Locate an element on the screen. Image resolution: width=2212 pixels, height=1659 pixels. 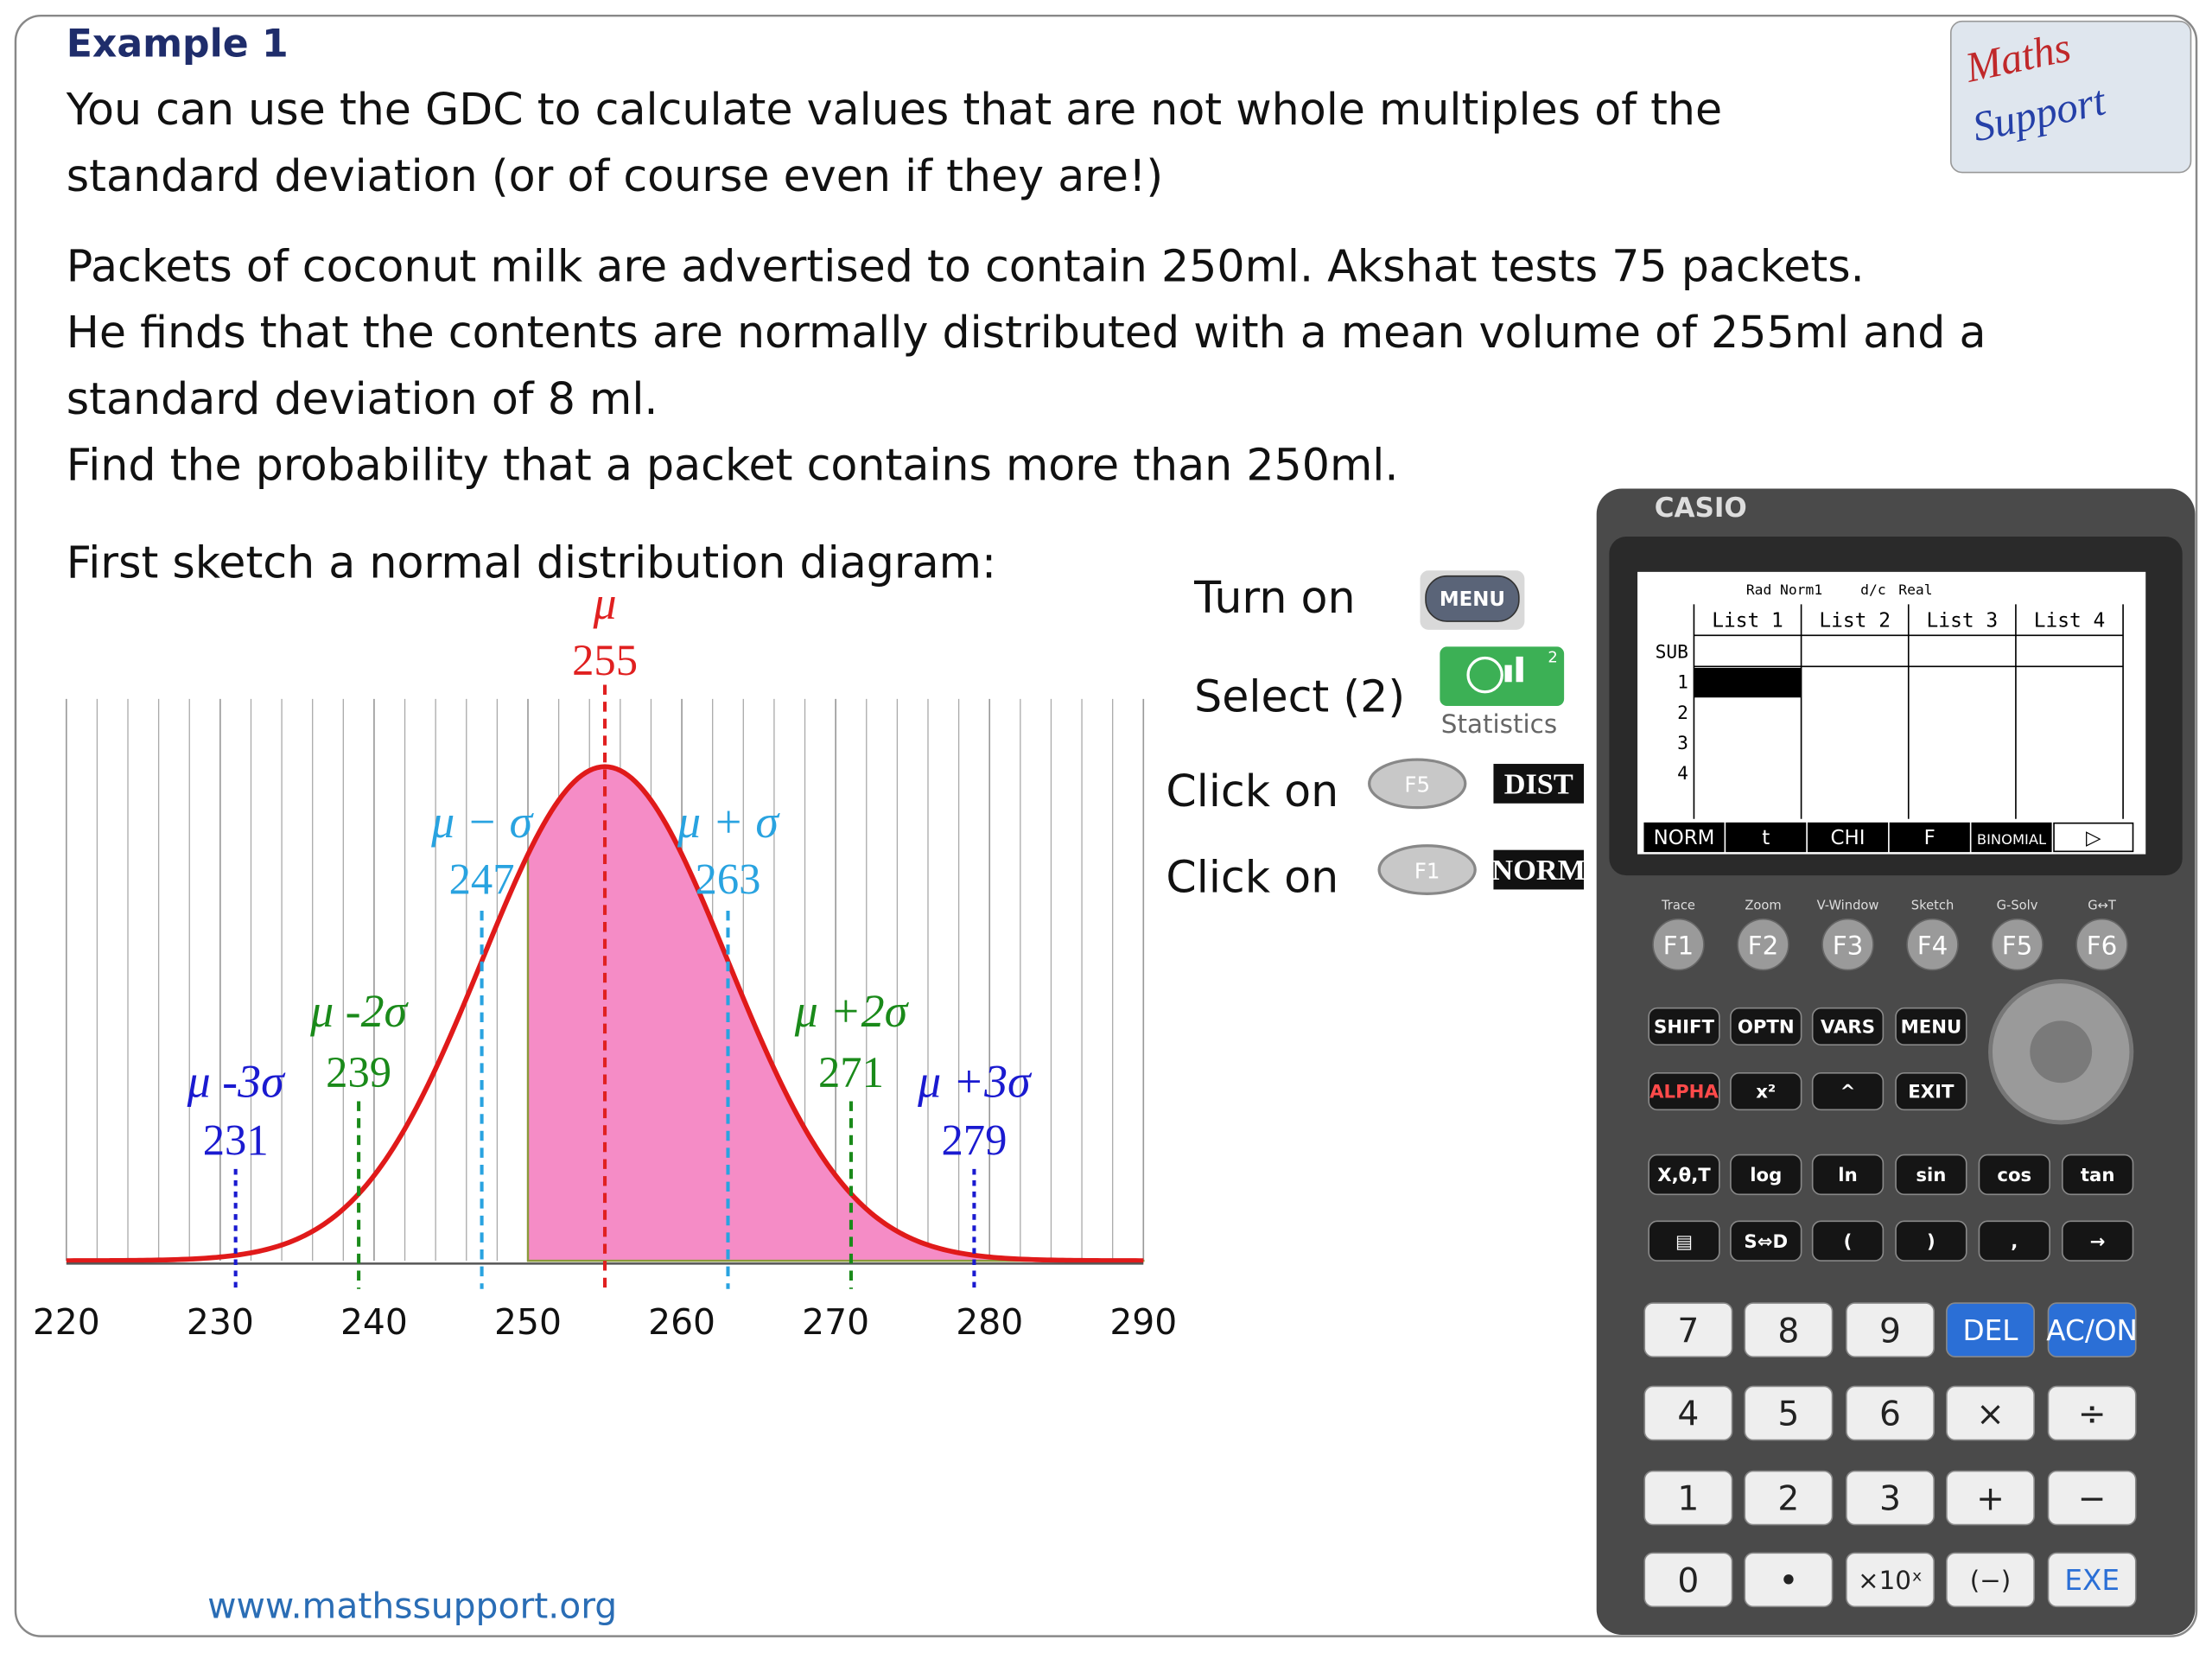
column-header: List 2 is located at coordinates (1855, 621).